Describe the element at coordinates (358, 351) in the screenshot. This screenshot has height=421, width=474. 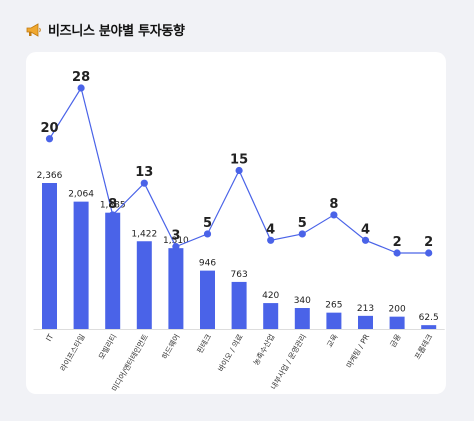
I see `category-label: 마케팅 / PR` at that location.